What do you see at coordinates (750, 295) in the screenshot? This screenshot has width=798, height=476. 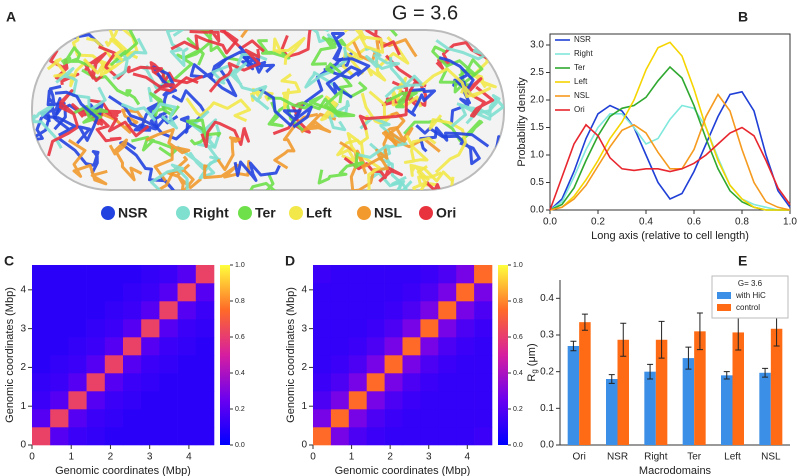 I see `legend-label: with HiC` at bounding box center [750, 295].